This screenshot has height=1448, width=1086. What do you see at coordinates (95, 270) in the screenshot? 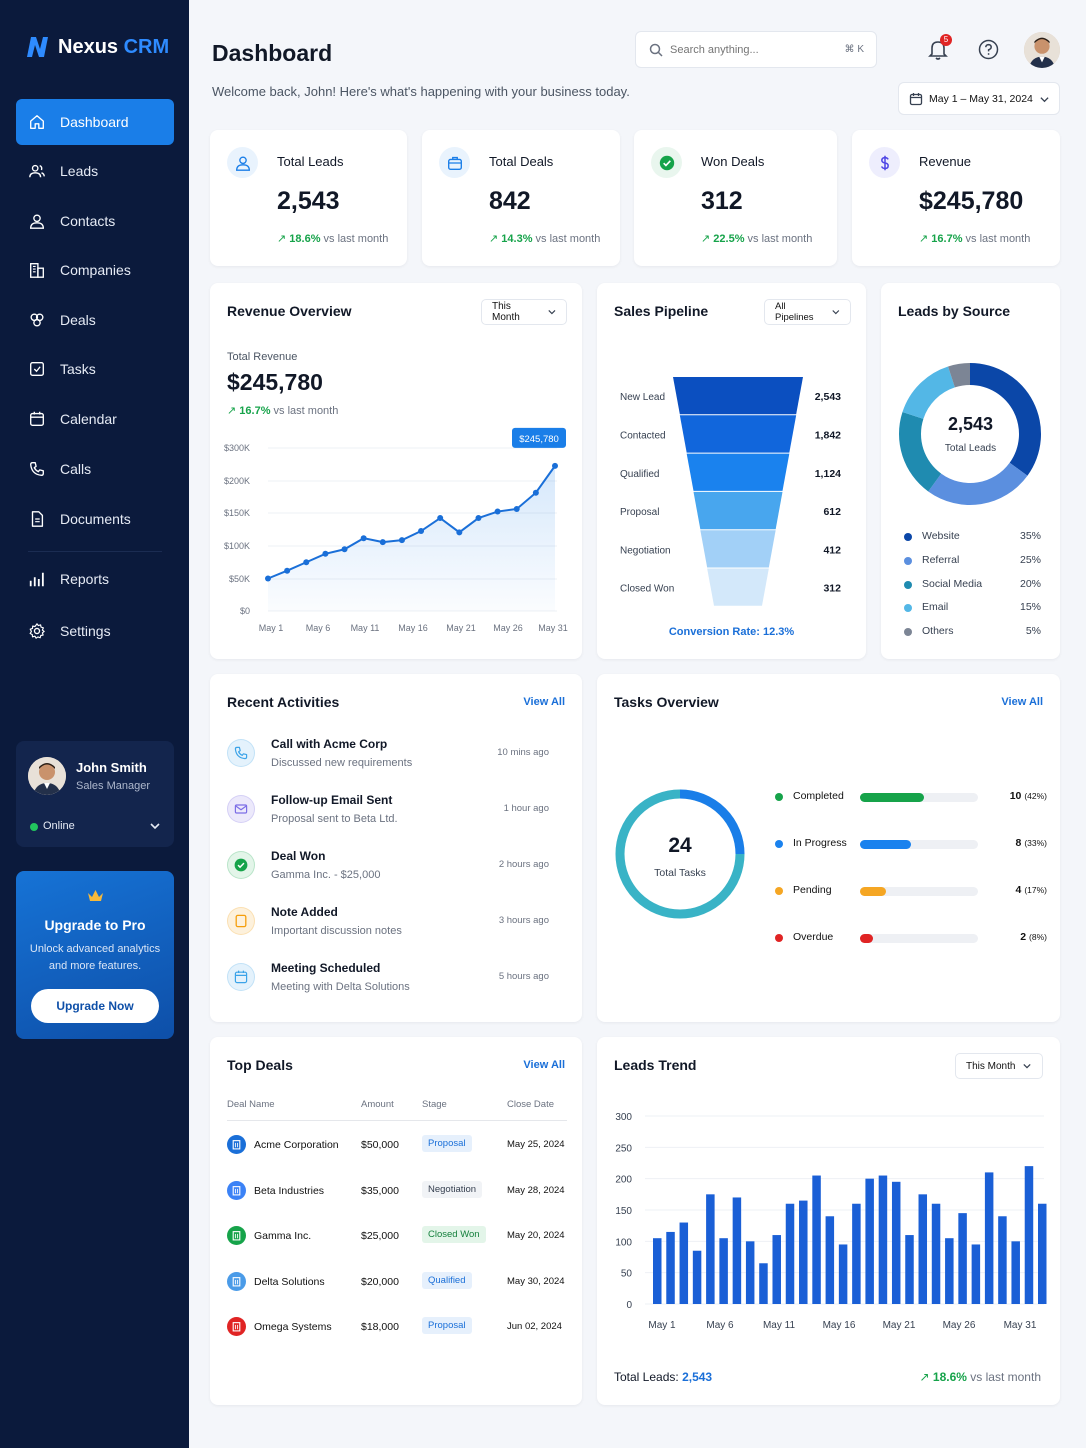
I see `sidebar-item-companies: Companies` at bounding box center [95, 270].